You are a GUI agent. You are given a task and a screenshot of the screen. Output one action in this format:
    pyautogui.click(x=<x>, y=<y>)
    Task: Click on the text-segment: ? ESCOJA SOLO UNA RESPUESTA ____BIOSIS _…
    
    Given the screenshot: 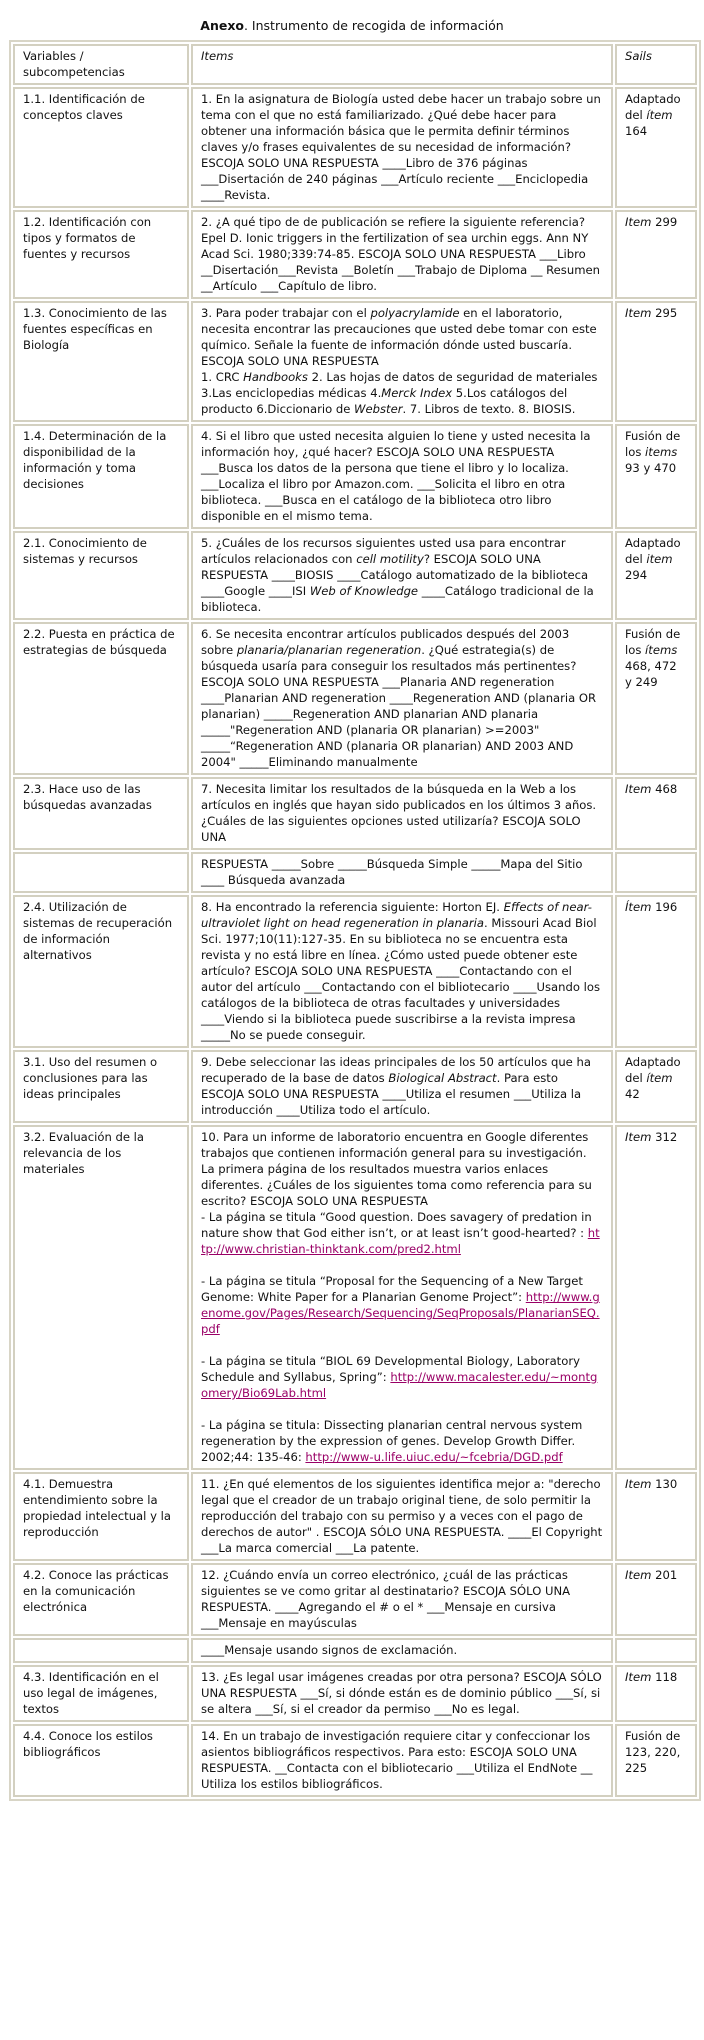 What is the action you would take?
    pyautogui.click(x=395, y=575)
    